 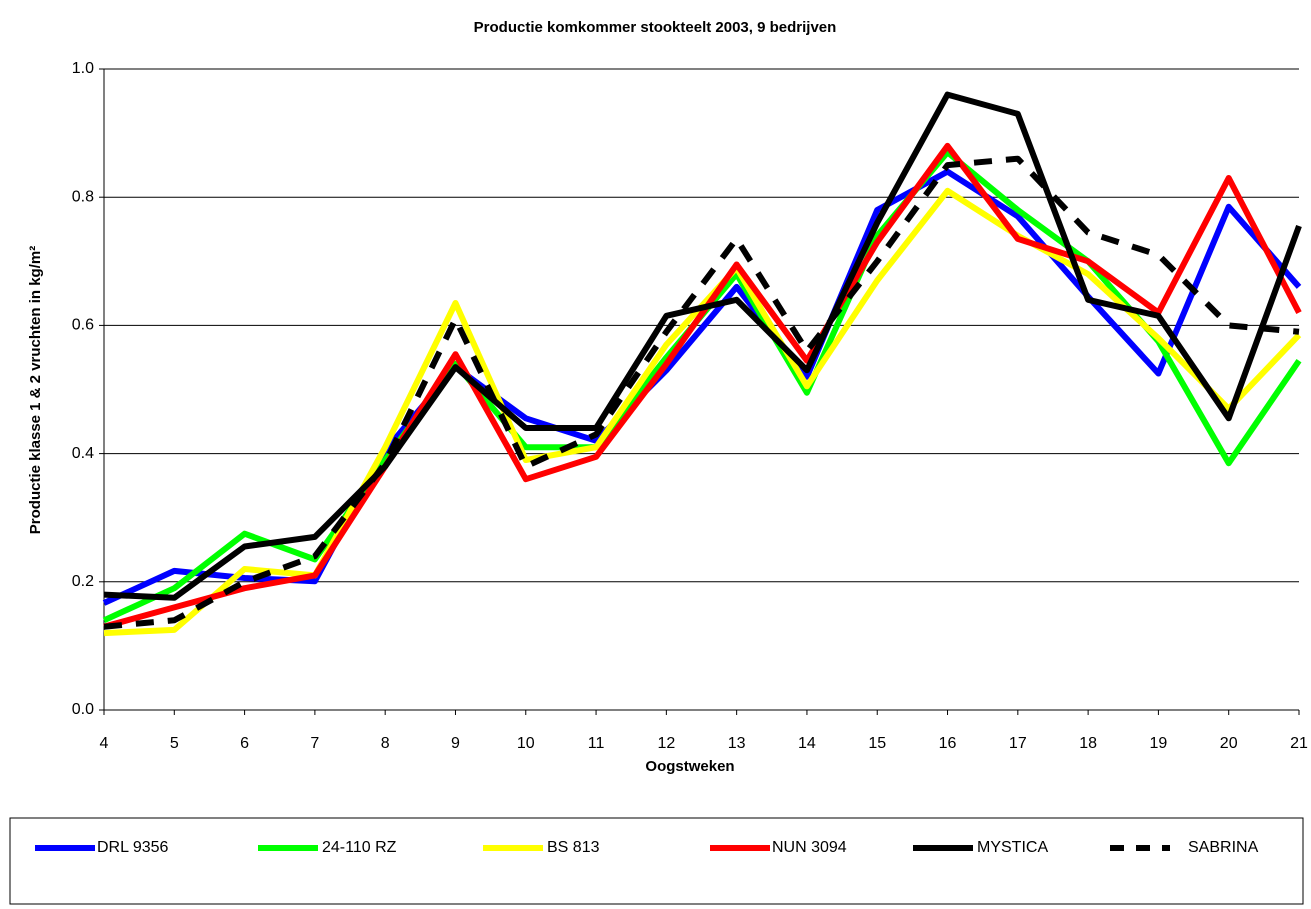 I want to click on x-tick-label: 17, so click(x=1018, y=743).